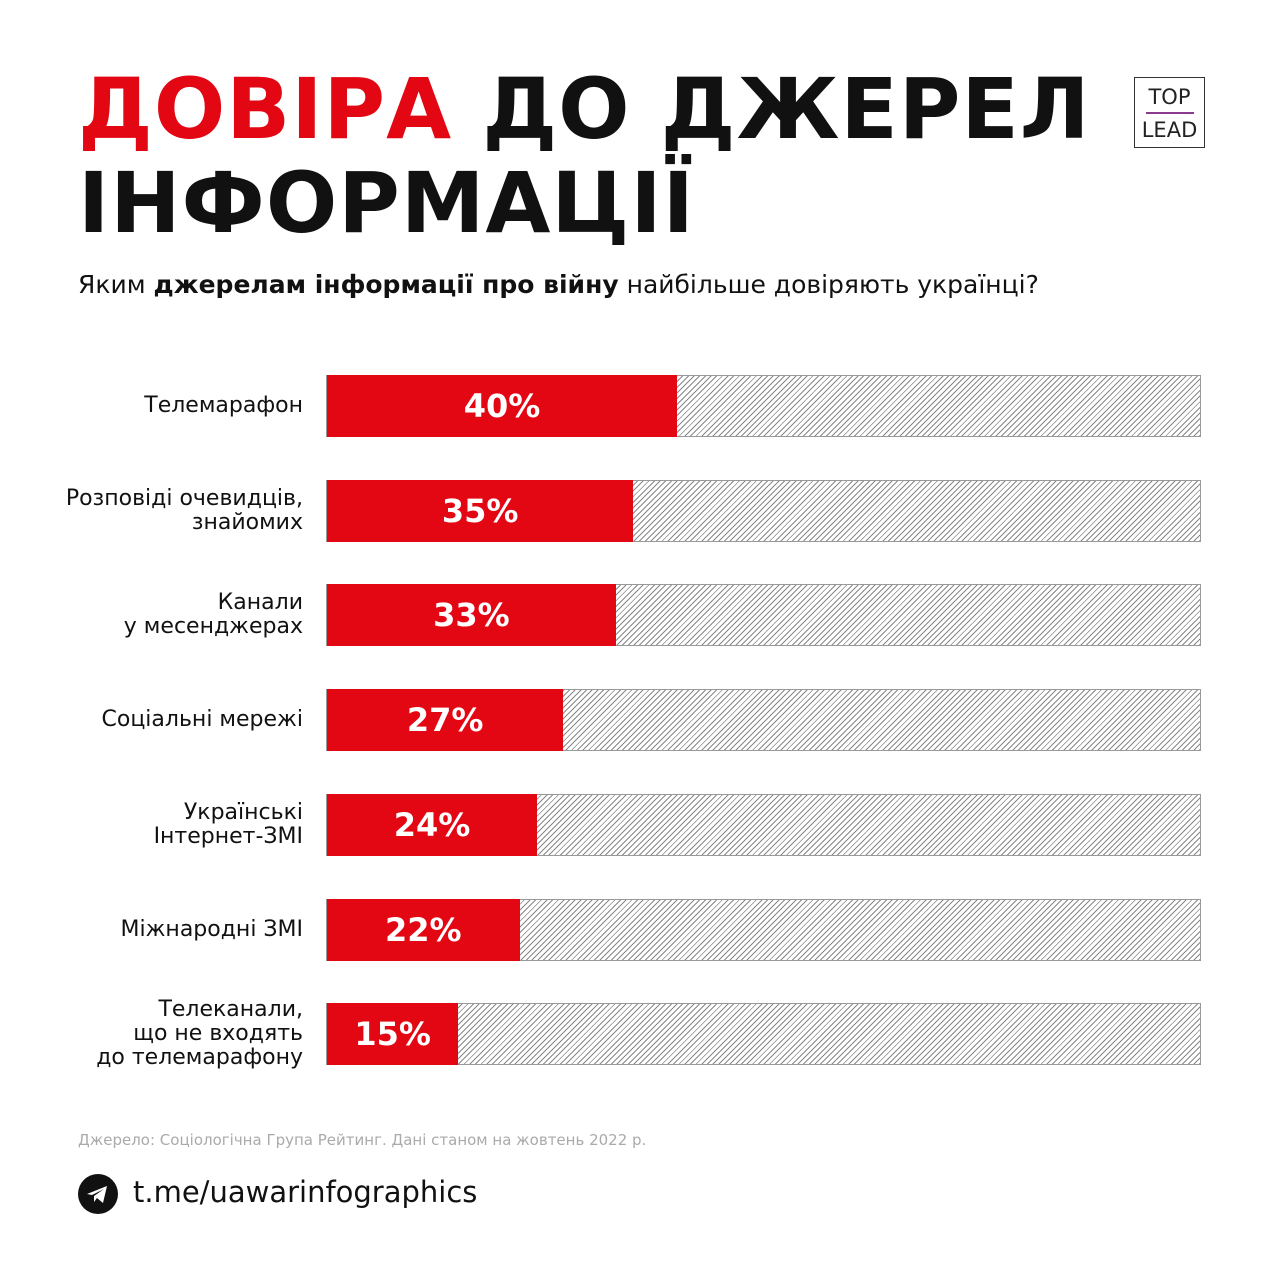 This screenshot has height=1280, width=1280. Describe the element at coordinates (116, 284) in the screenshot. I see `subtitle-pre: Яким` at that location.